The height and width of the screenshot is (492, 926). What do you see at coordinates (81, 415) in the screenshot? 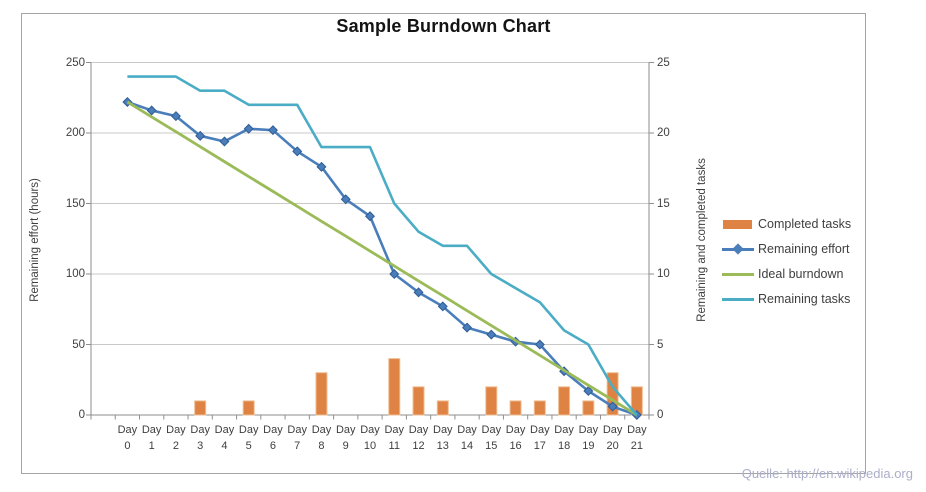
I see `left-axis-tick-label: 0` at bounding box center [81, 415].